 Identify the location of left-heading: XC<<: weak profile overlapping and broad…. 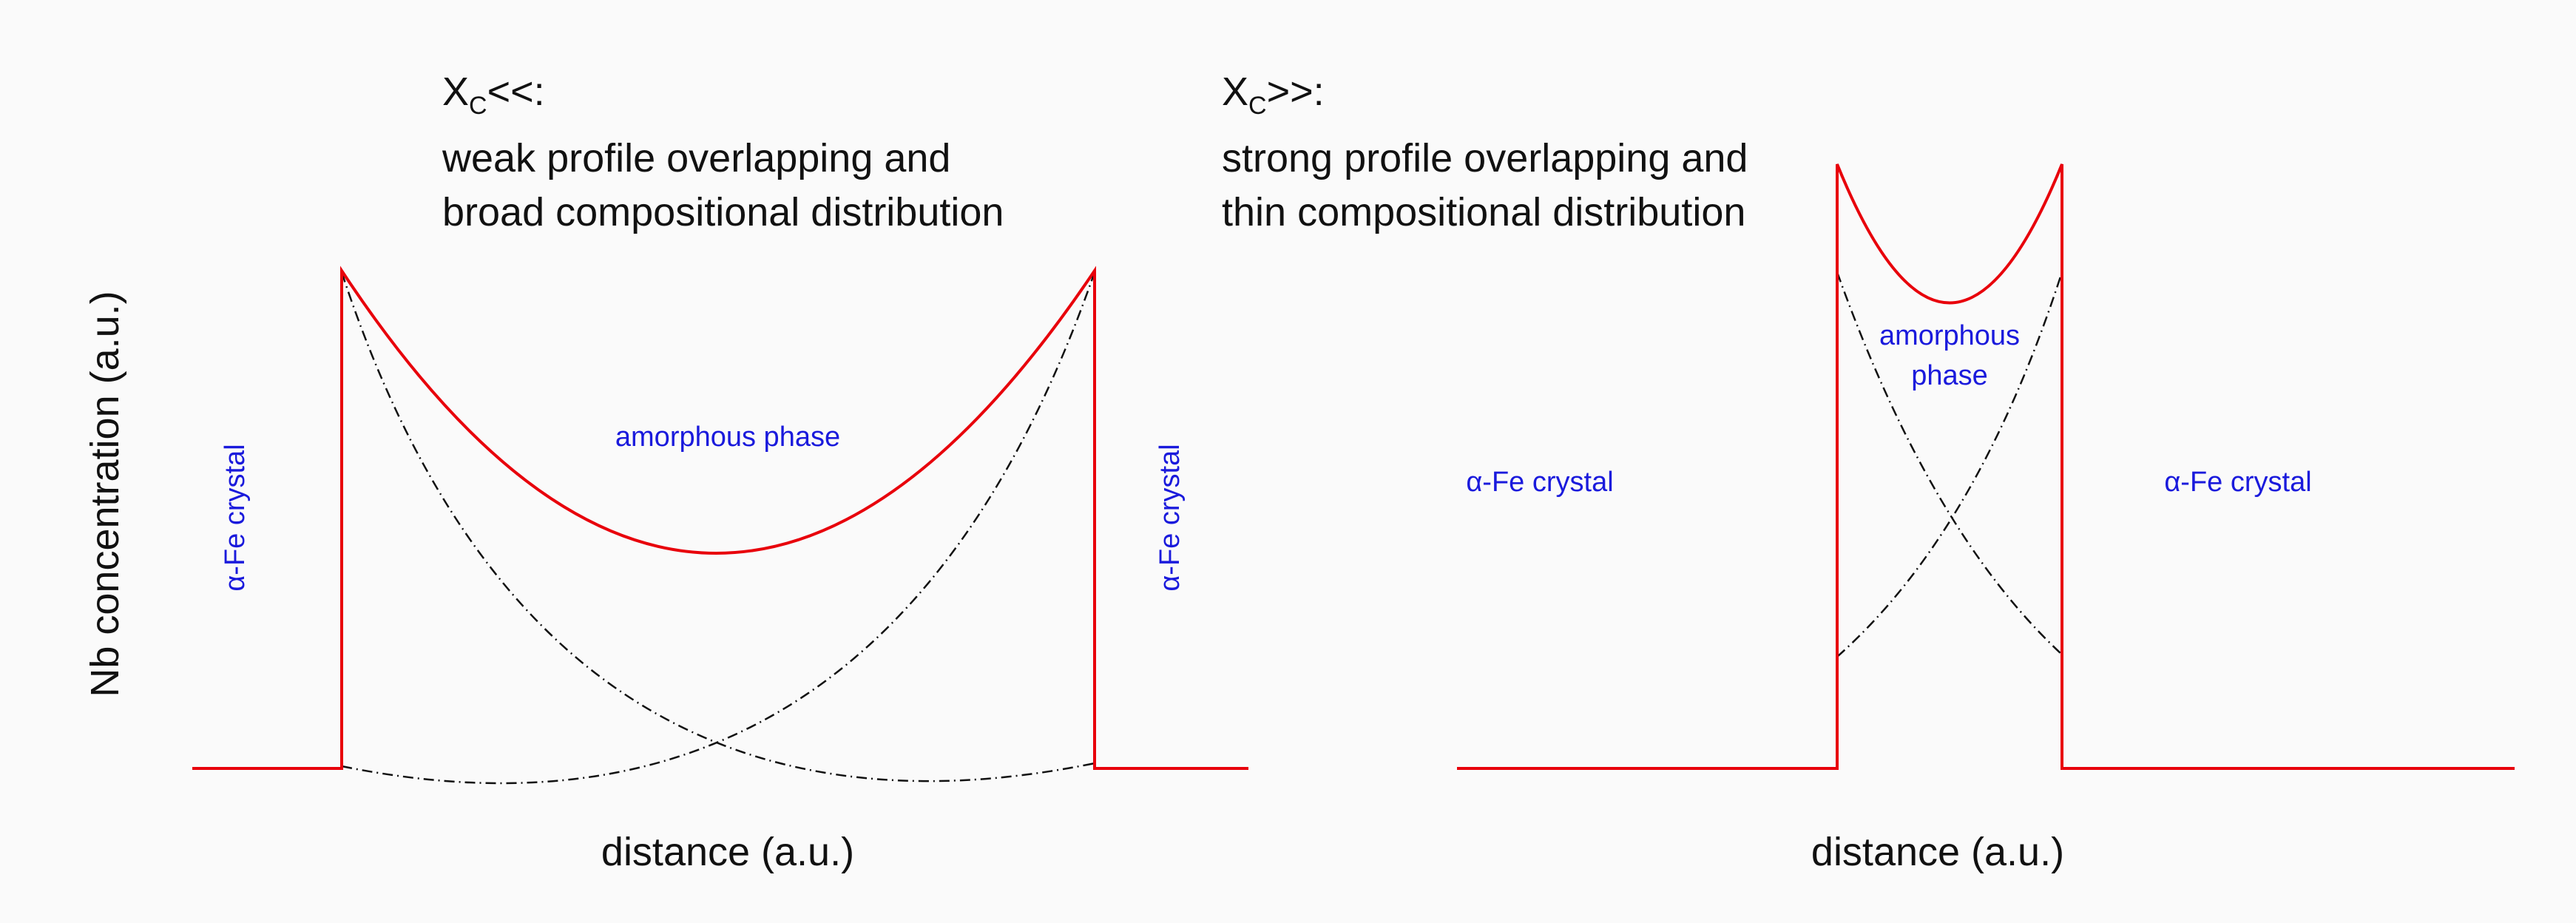
(723, 152).